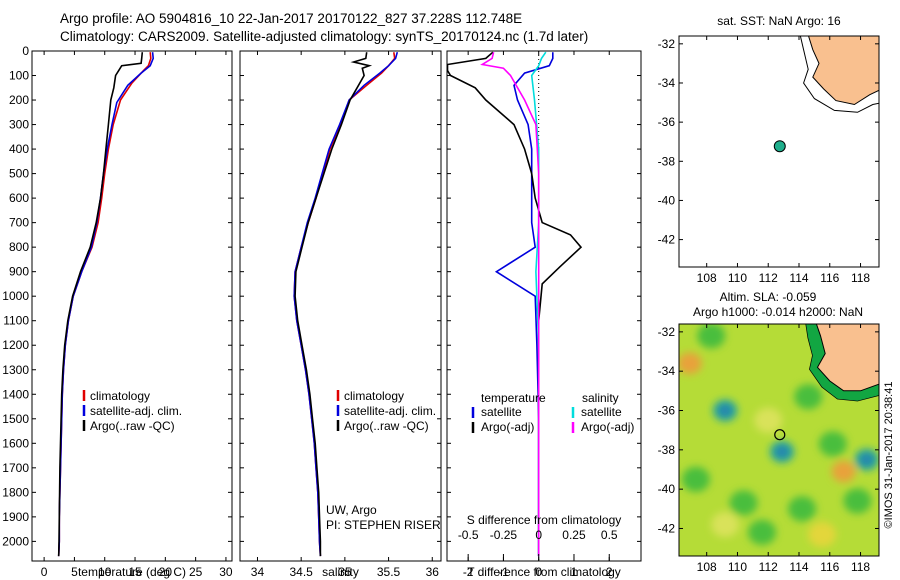 The width and height of the screenshot is (900, 580). Describe the element at coordinates (667, 122) in the screenshot. I see `sst-map-lat-label: -36` at that location.